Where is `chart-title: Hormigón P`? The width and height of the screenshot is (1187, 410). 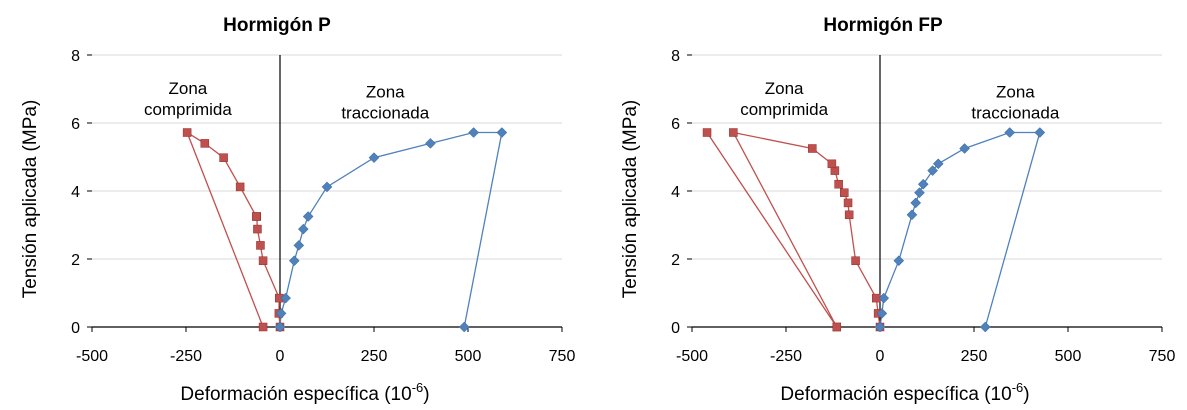 chart-title: Hormigón P is located at coordinates (277, 25).